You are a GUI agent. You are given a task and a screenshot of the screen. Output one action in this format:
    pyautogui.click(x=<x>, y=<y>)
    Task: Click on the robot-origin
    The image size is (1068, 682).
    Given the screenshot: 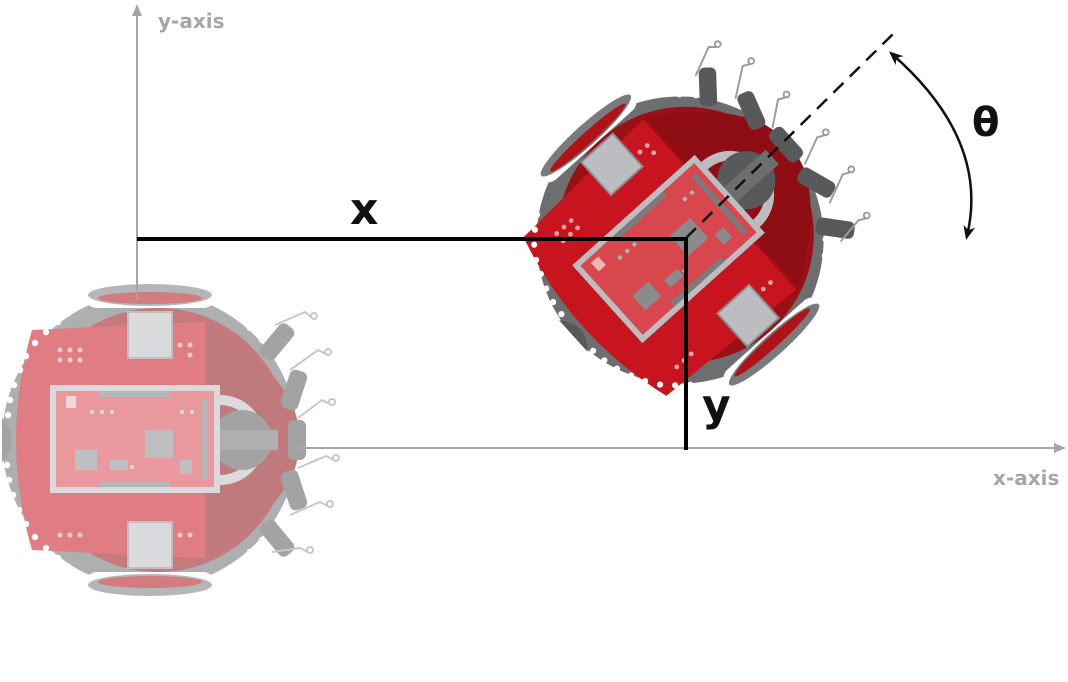 What is the action you would take?
    pyautogui.click(x=170, y=440)
    